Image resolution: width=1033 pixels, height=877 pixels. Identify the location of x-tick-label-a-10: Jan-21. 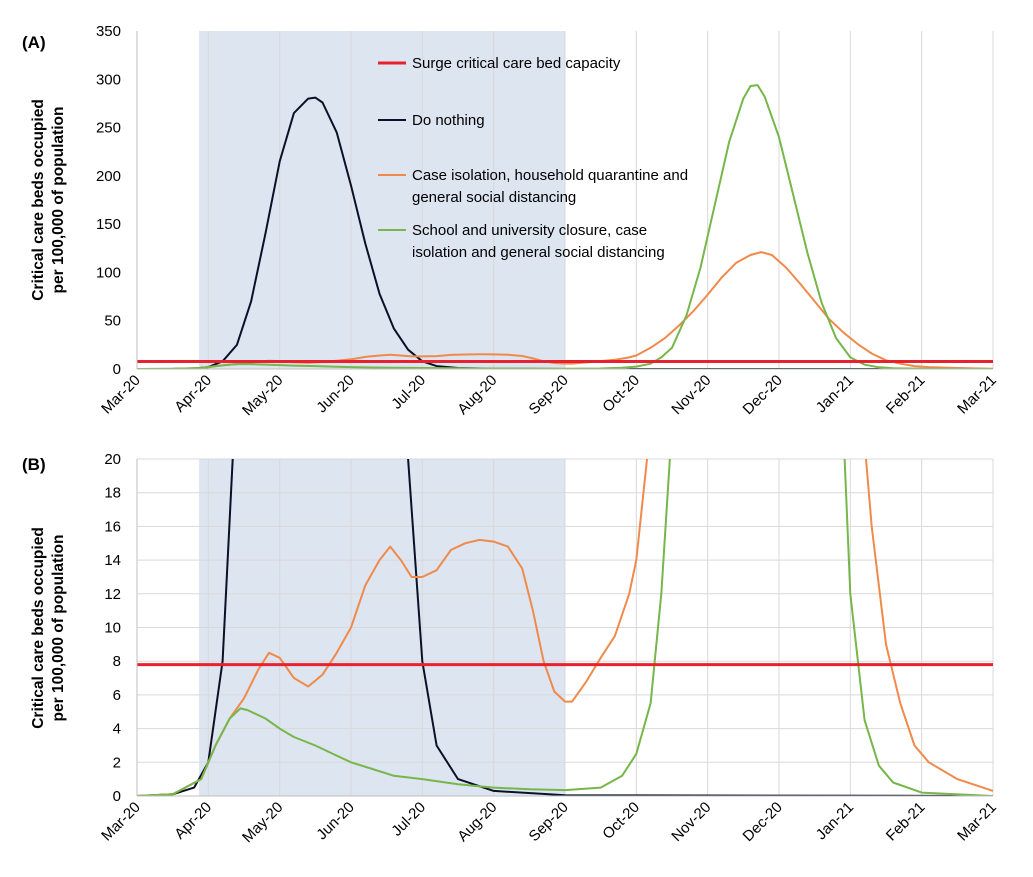
(835, 394).